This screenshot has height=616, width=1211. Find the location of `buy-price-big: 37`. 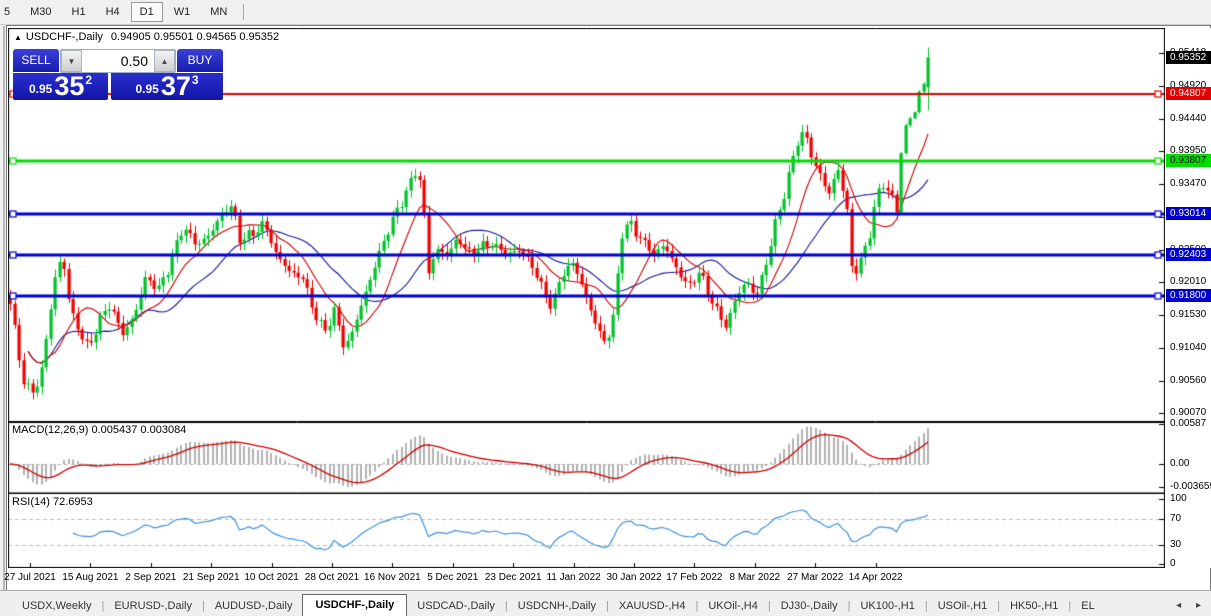

buy-price-big: 37 is located at coordinates (175, 86).